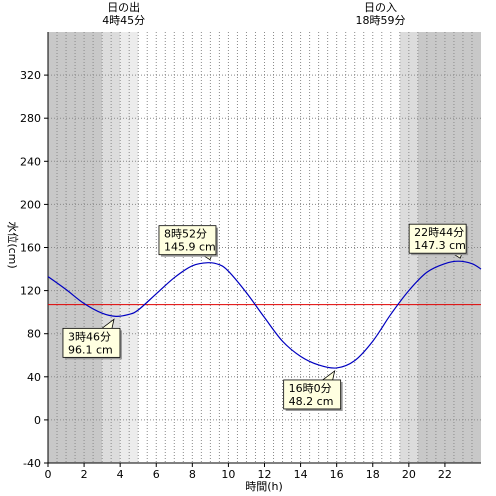 The width and height of the screenshot is (496, 496). What do you see at coordinates (123, 20) in the screenshot?
I see `sunrise-time: 4時45分` at bounding box center [123, 20].